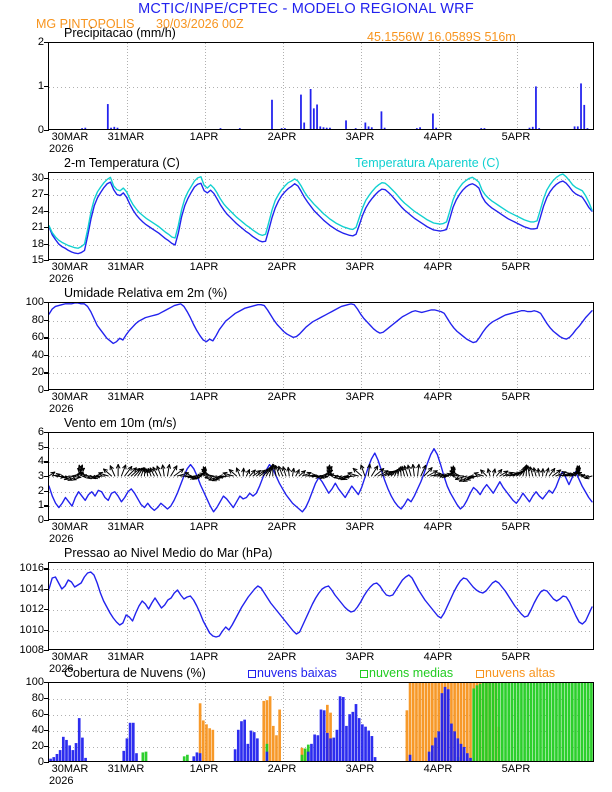  Describe the element at coordinates (37, 210) in the screenshot. I see `y-tick-label: 24` at that location.